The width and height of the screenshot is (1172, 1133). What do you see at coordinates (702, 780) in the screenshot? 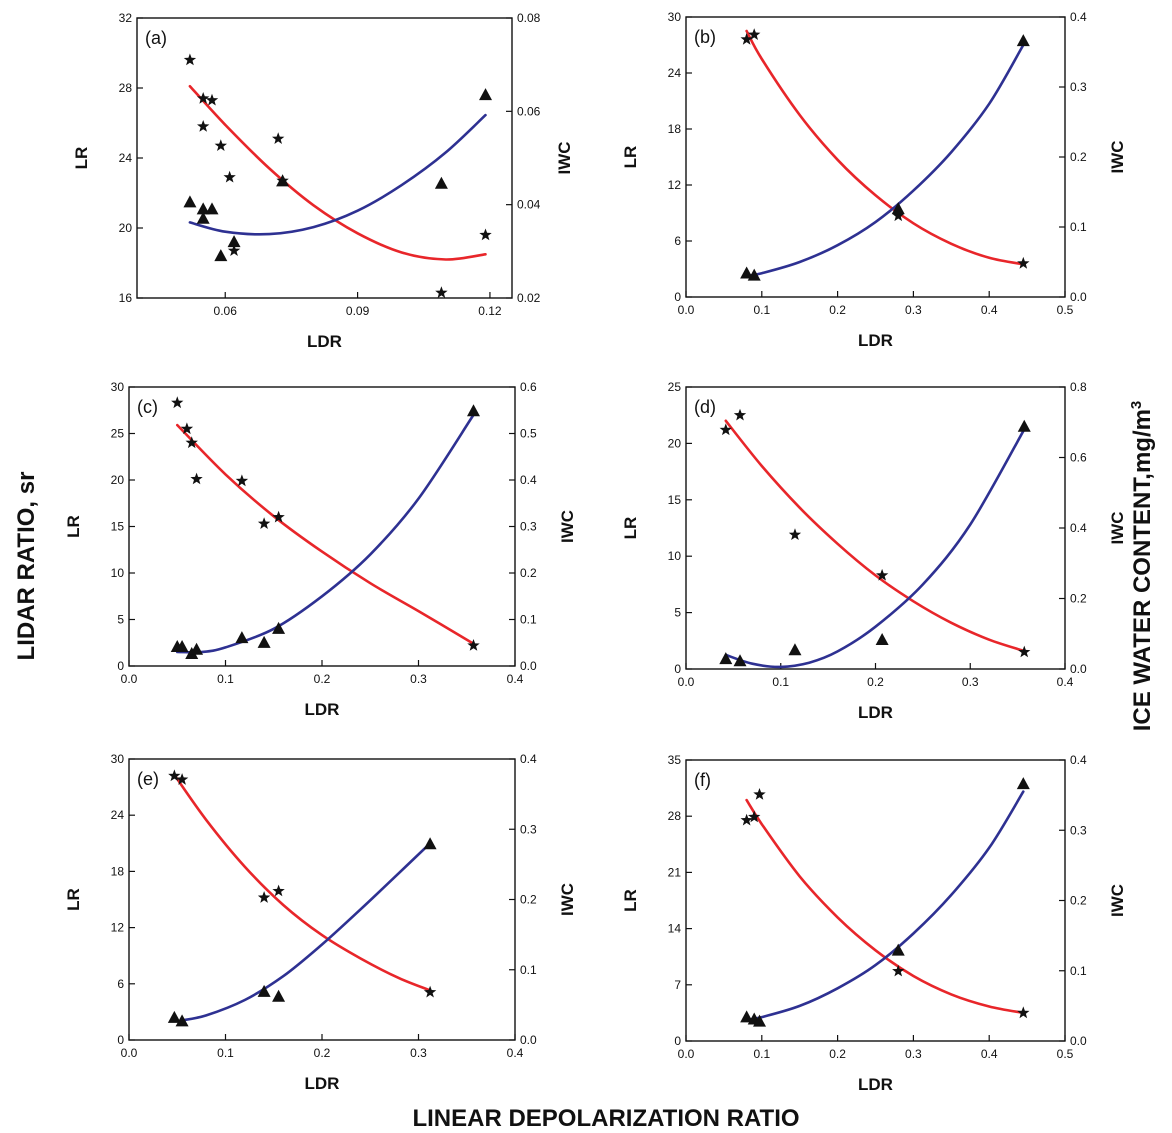
I see `panel-f-label: (f)` at bounding box center [702, 780].